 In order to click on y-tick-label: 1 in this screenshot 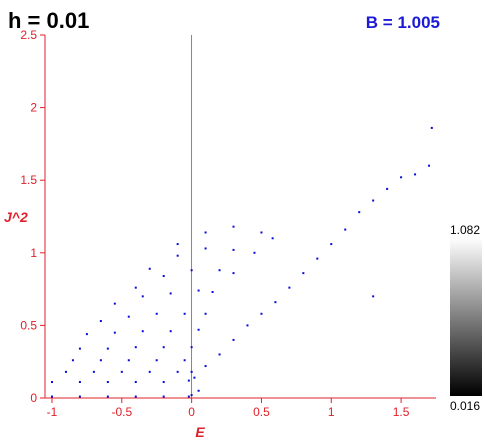, I will do `click(33, 253)`.